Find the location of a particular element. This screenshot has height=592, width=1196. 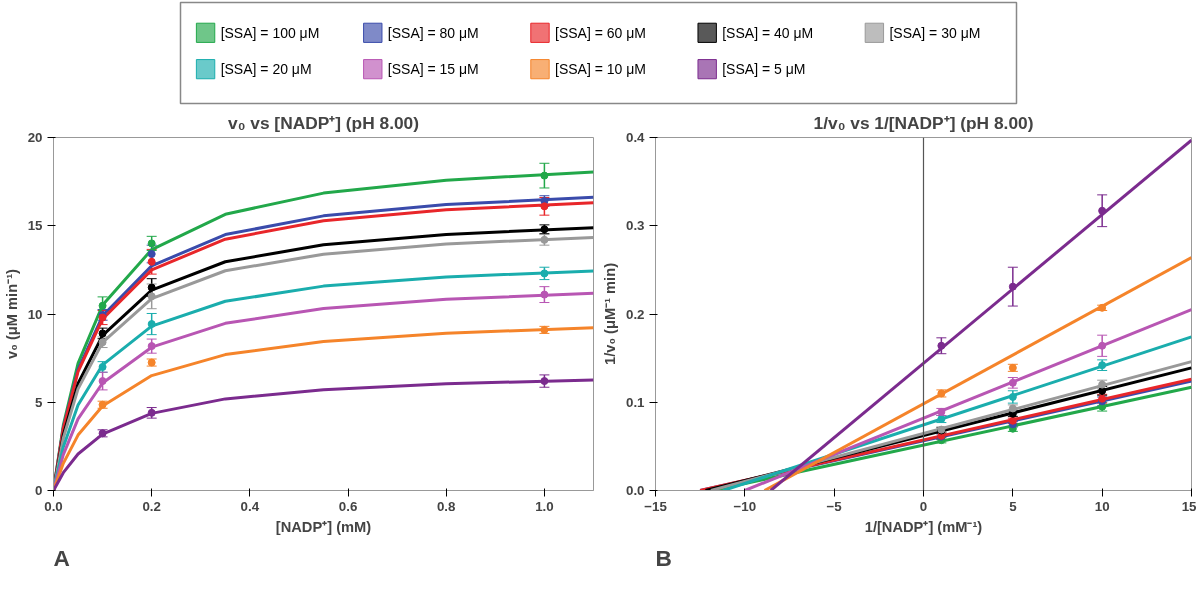

x-tick-label: 15 is located at coordinates (1188, 506).